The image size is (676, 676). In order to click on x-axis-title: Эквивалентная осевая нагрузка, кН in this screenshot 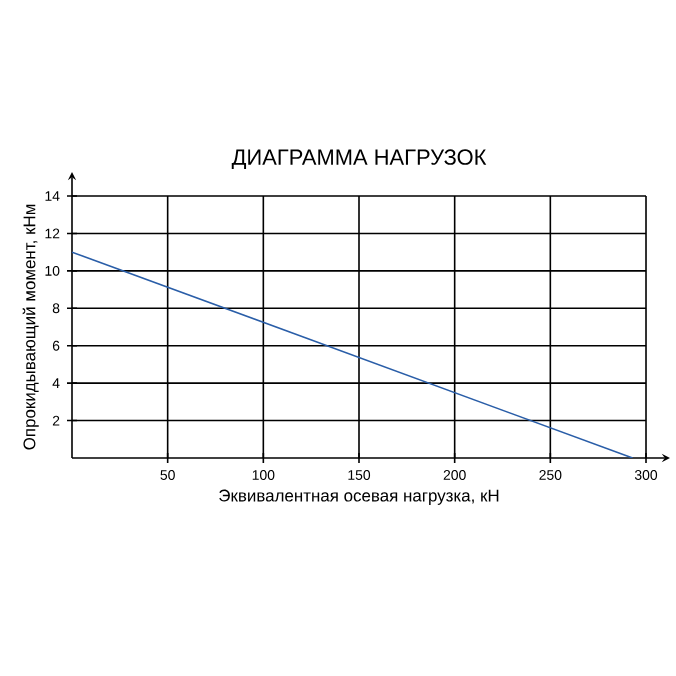, I will do `click(359, 497)`.